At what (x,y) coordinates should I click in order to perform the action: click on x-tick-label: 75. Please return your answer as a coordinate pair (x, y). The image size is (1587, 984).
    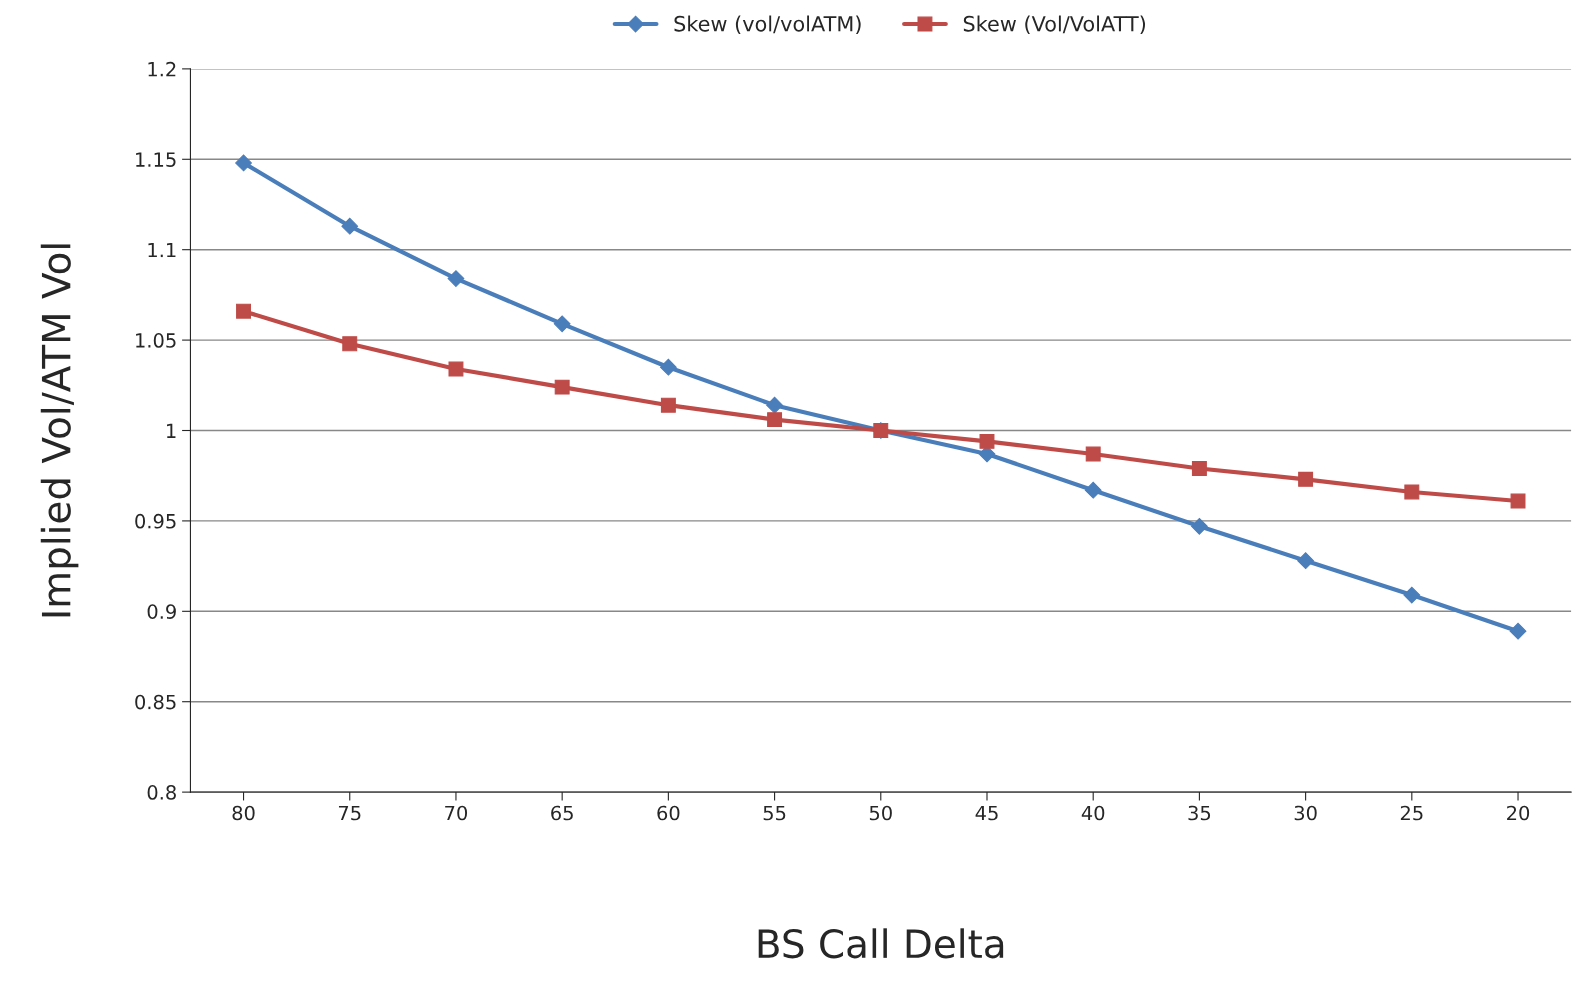
    Looking at the image, I should click on (349, 813).